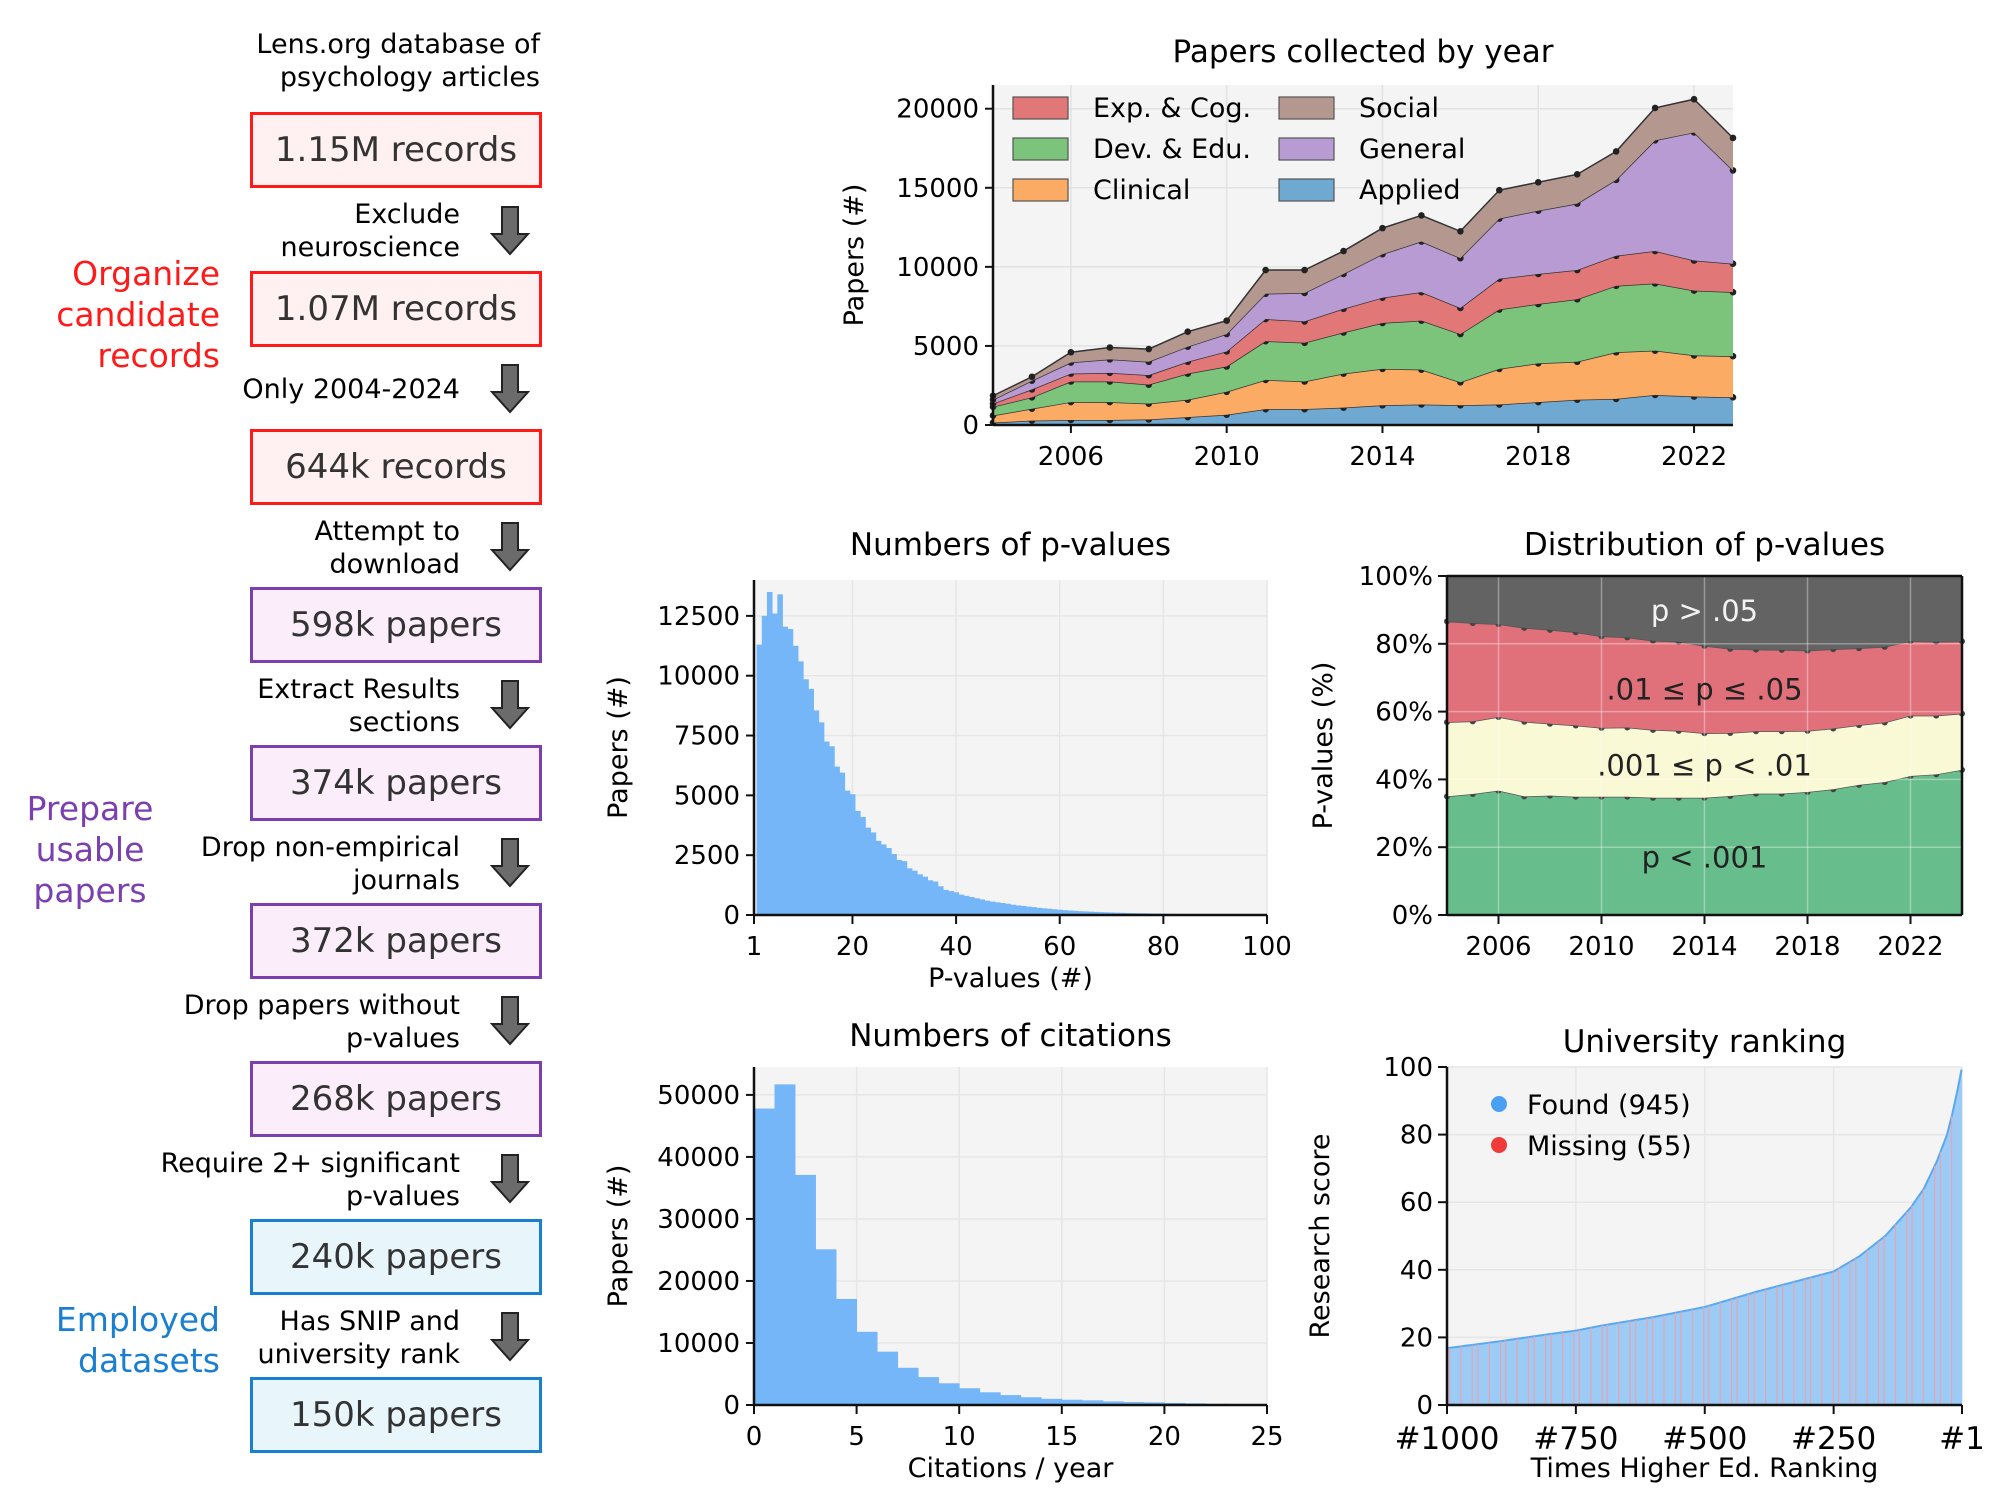 The width and height of the screenshot is (2000, 1493). I want to click on score-curve, so click(1704, 1209).